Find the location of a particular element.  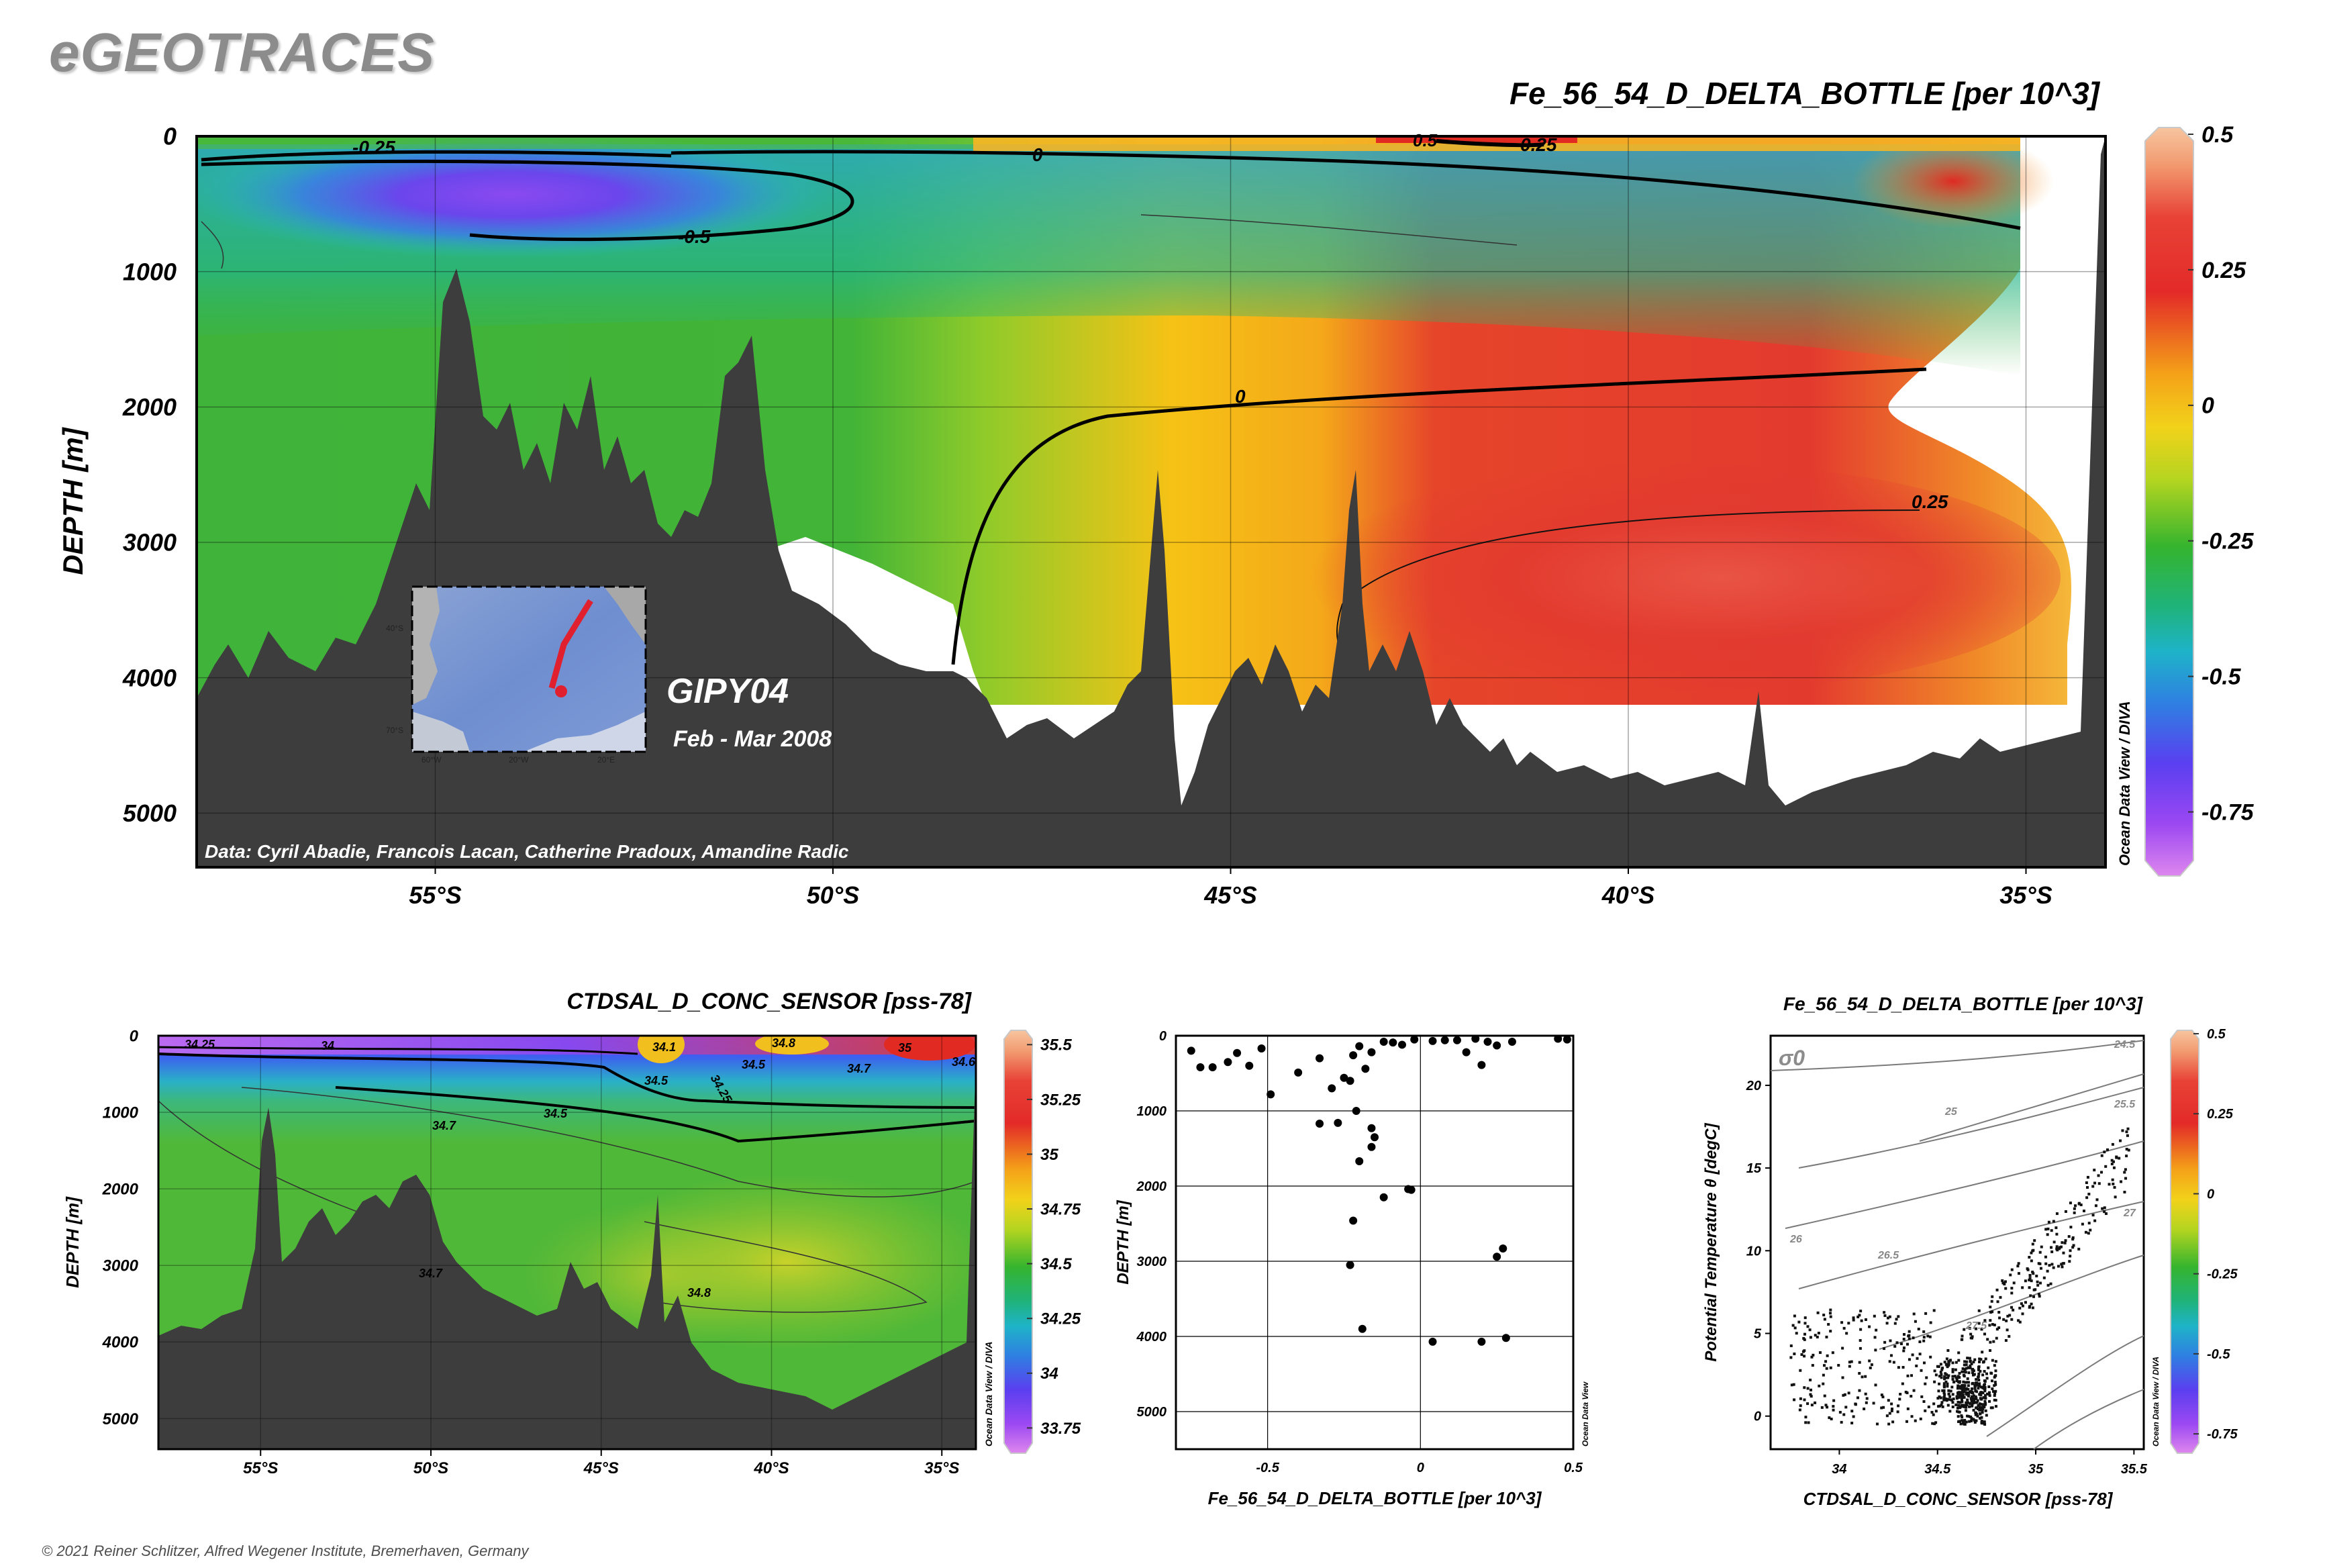

watermark: Ocean Data View is located at coordinates (1585, 1414).